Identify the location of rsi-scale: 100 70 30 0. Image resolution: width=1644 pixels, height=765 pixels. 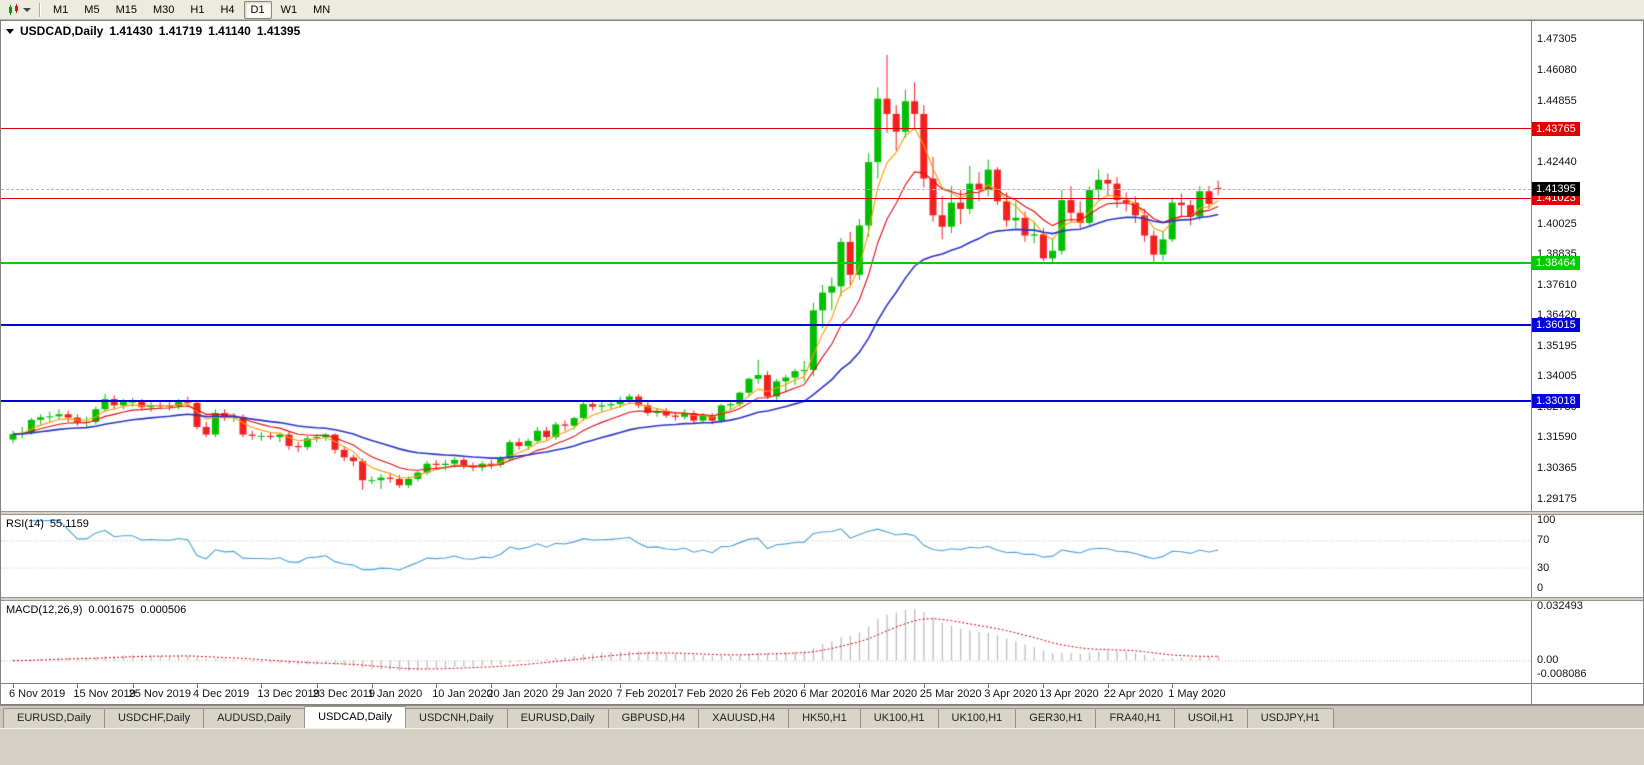
(1587, 555).